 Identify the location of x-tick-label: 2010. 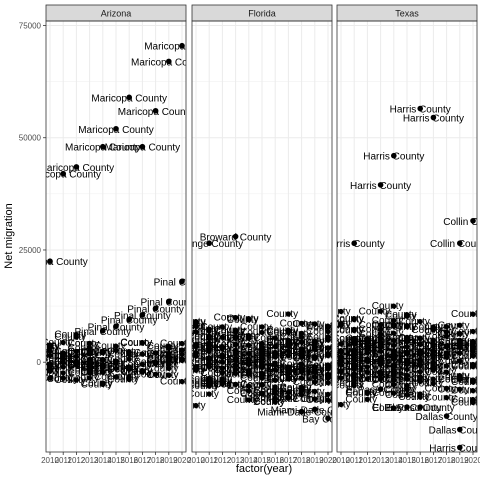
(196, 460).